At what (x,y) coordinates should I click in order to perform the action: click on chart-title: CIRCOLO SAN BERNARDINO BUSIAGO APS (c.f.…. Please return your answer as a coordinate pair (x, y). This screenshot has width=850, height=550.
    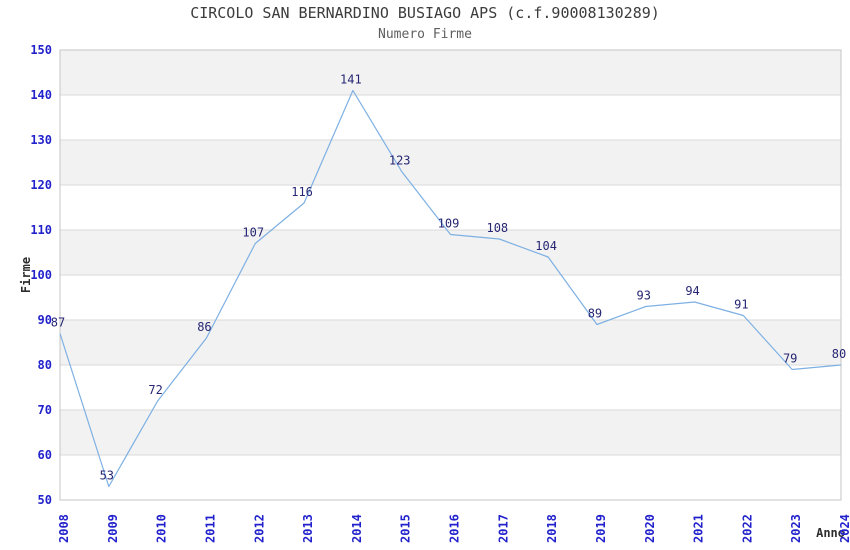
    Looking at the image, I should click on (425, 13).